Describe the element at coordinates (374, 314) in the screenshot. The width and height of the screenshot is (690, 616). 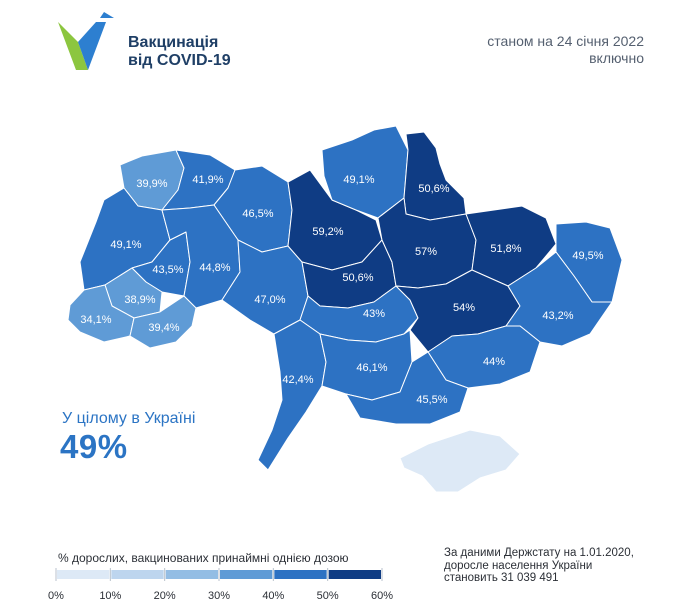
I see `region-label: 43%` at that location.